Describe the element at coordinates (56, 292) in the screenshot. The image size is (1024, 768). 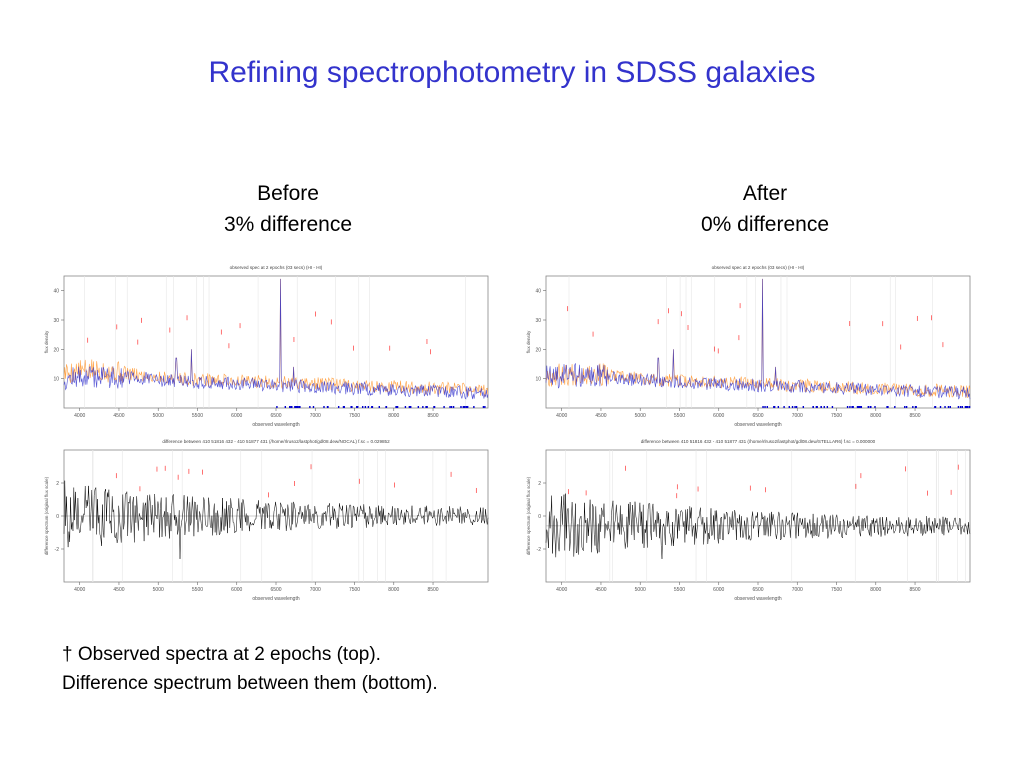
I see `y-tick-label: 40` at that location.